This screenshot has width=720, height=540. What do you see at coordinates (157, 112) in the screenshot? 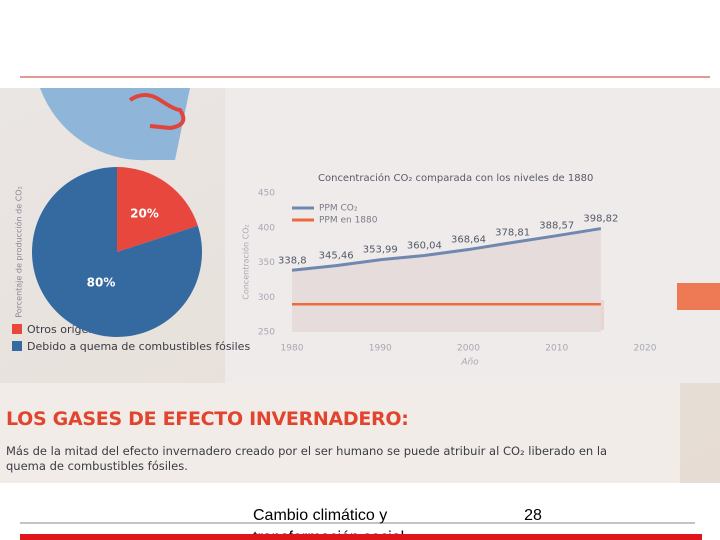
I see `heat-arrow` at bounding box center [157, 112].